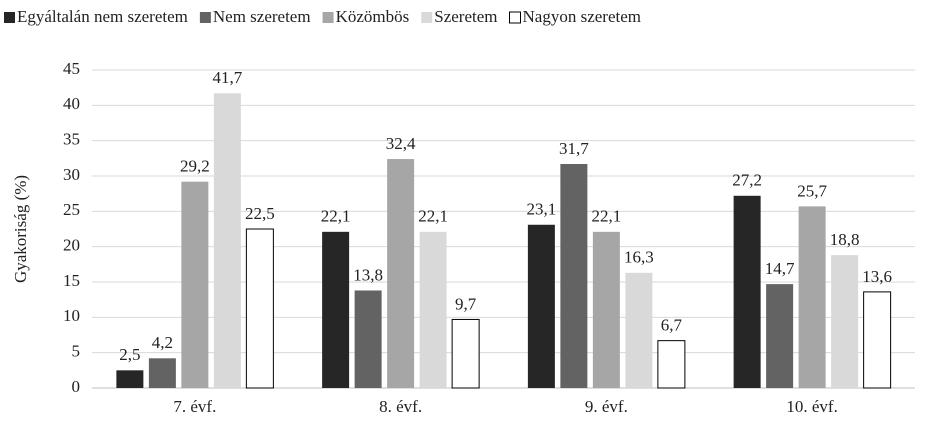 This screenshot has height=423, width=925. I want to click on y-tick-label: 15, so click(71, 280).